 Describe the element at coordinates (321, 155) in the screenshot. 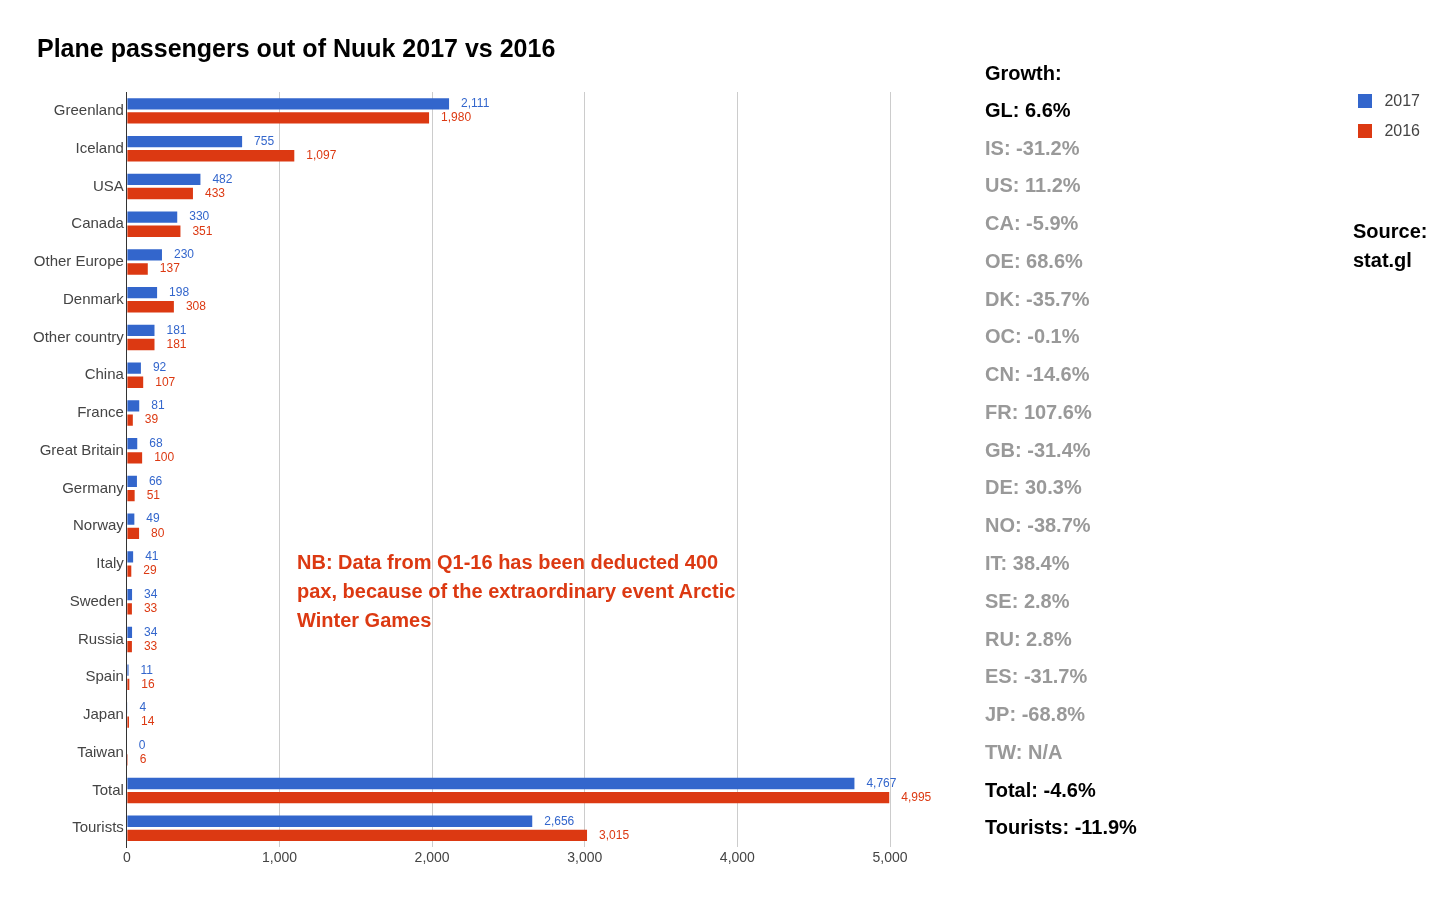

I see `data-label: 1,097` at that location.